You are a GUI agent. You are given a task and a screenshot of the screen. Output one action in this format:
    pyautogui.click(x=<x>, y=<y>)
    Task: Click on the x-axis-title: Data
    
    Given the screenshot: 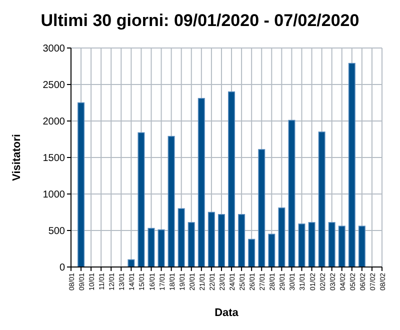 What is the action you would take?
    pyautogui.click(x=227, y=313)
    